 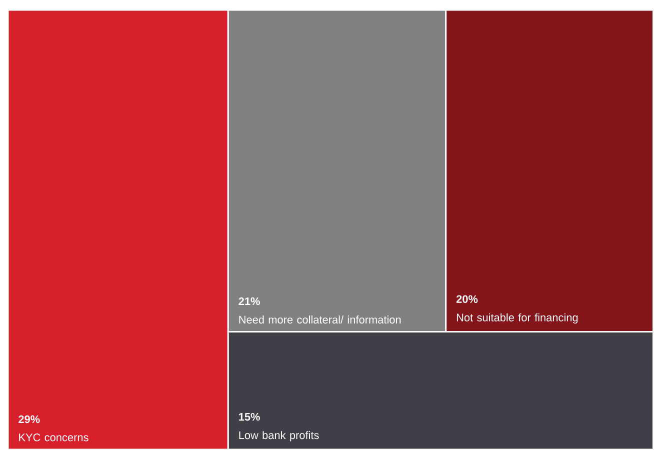 What do you see at coordinates (53, 437) in the screenshot?
I see `category-label: KYC concerns` at bounding box center [53, 437].